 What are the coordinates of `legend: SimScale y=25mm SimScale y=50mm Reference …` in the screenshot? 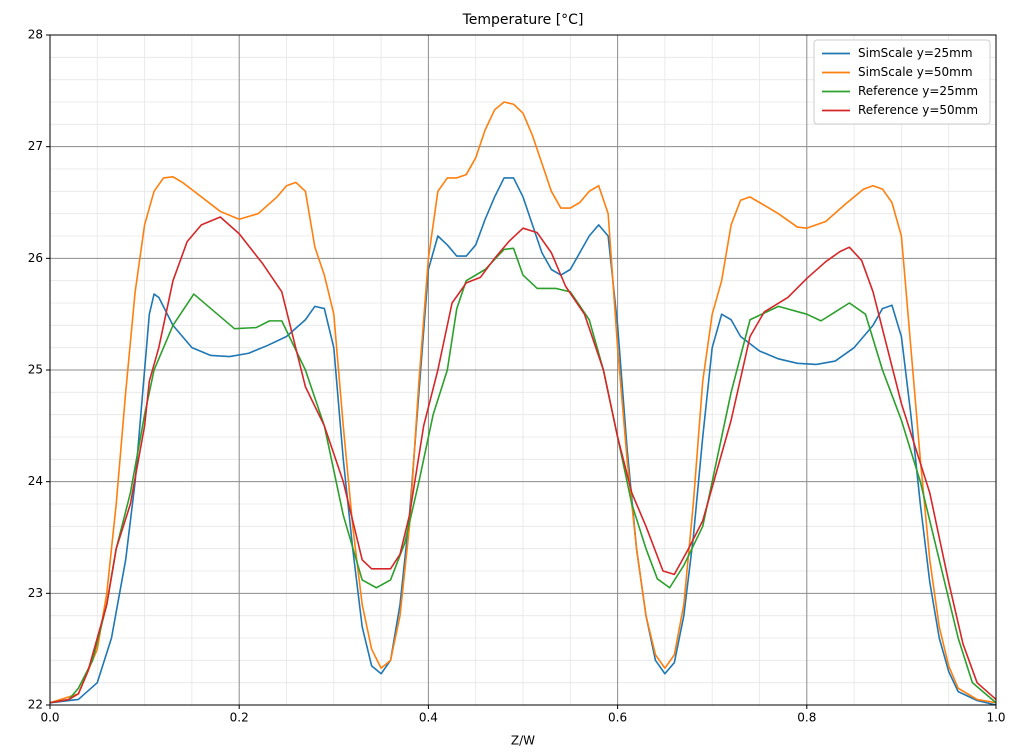 It's located at (902, 82).